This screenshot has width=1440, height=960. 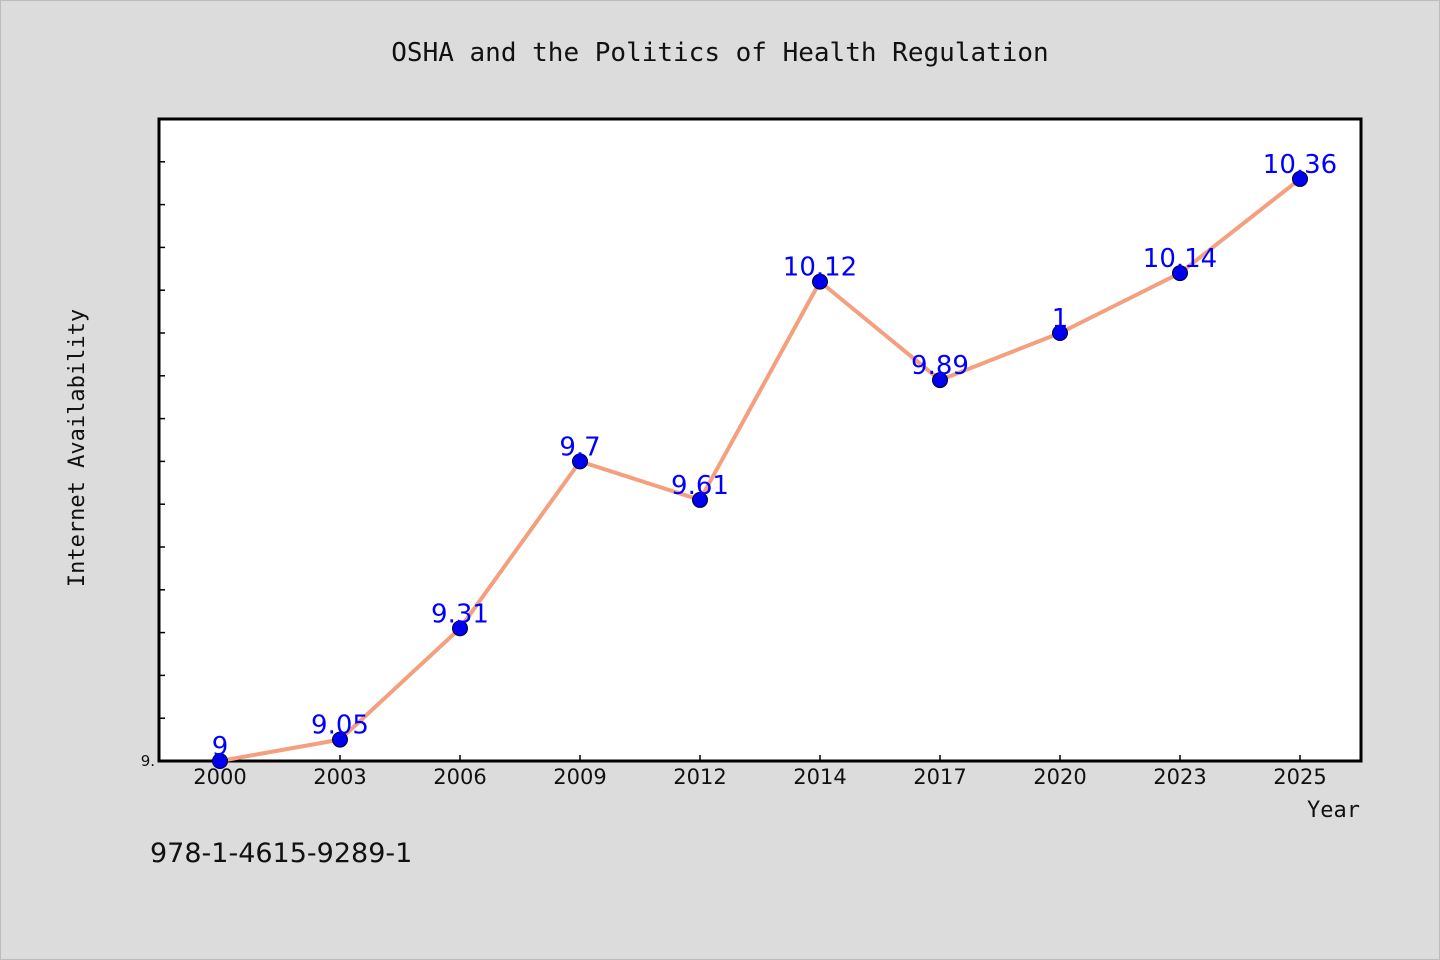 What do you see at coordinates (940, 366) in the screenshot?
I see `data-label: 9.89` at bounding box center [940, 366].